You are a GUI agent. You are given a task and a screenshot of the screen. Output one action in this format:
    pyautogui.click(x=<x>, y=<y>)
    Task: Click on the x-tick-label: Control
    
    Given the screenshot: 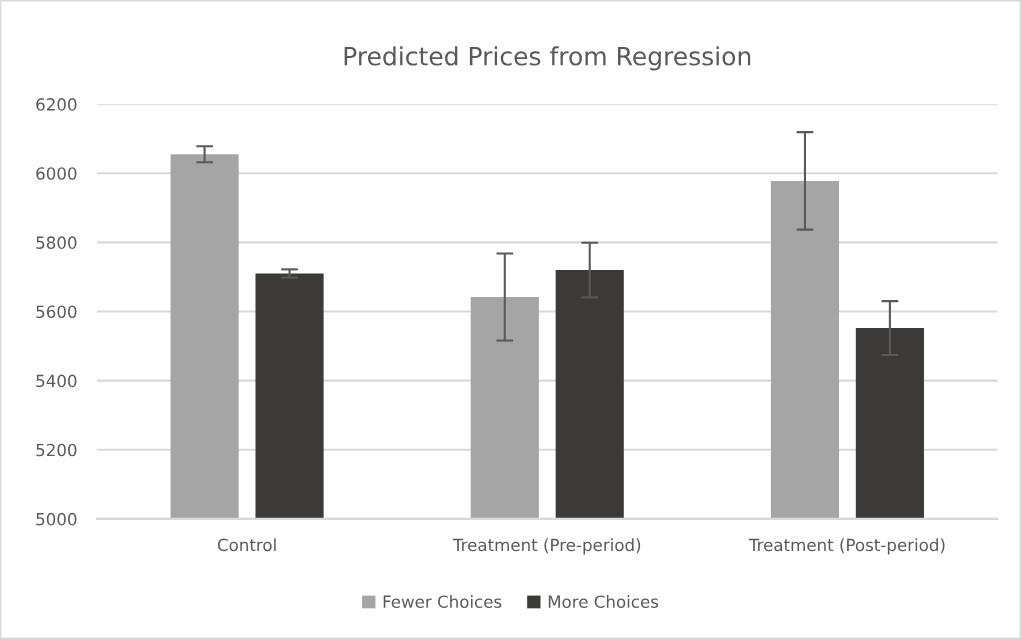 What is the action you would take?
    pyautogui.click(x=246, y=545)
    